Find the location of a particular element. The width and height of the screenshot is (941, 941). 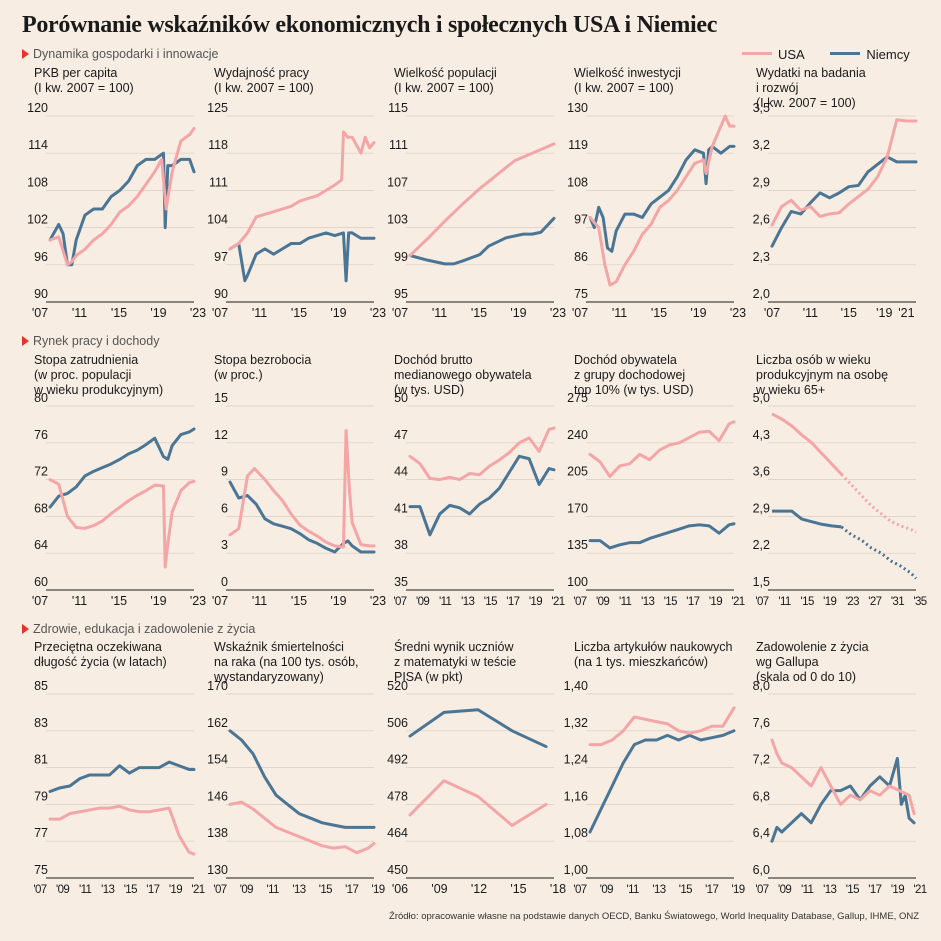

y-tick-label: 1,16 is located at coordinates (576, 796).